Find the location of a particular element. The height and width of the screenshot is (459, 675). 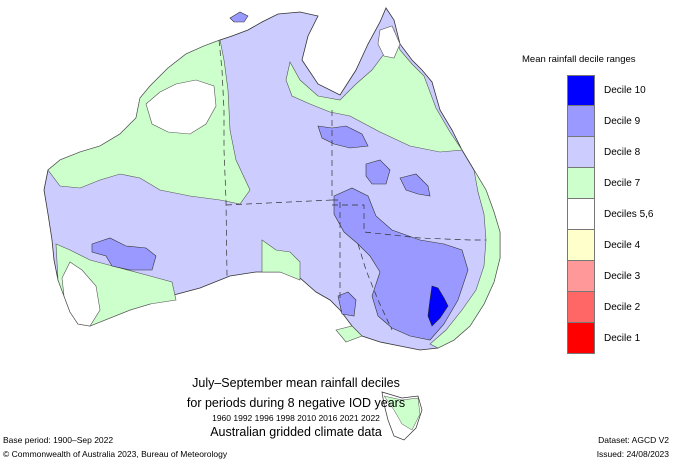

decile7-south-central is located at coordinates (281, 260).